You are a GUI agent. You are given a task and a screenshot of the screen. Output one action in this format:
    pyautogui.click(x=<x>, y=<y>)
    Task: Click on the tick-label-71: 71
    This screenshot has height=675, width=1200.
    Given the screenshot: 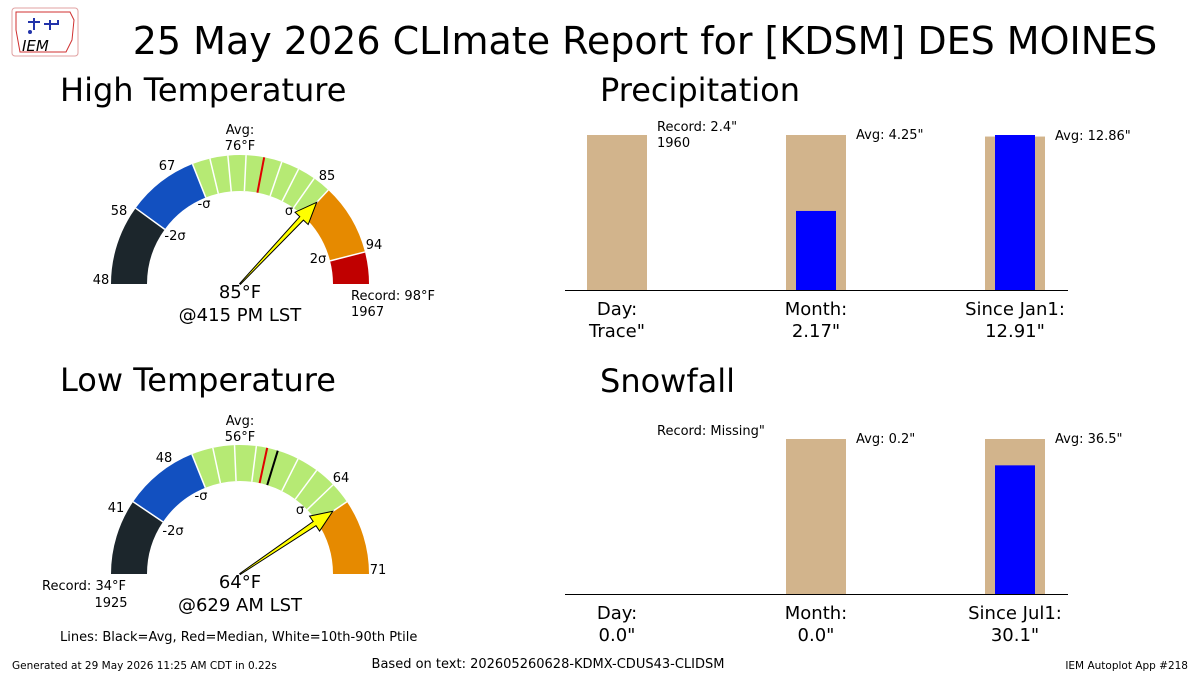 What is the action you would take?
    pyautogui.click(x=378, y=570)
    